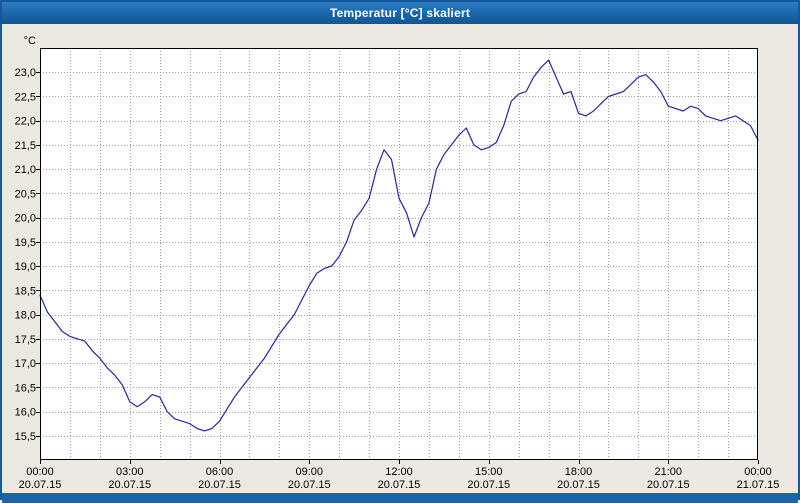  What do you see at coordinates (25, 291) in the screenshot?
I see `y-tick-label: 18,5` at bounding box center [25, 291].